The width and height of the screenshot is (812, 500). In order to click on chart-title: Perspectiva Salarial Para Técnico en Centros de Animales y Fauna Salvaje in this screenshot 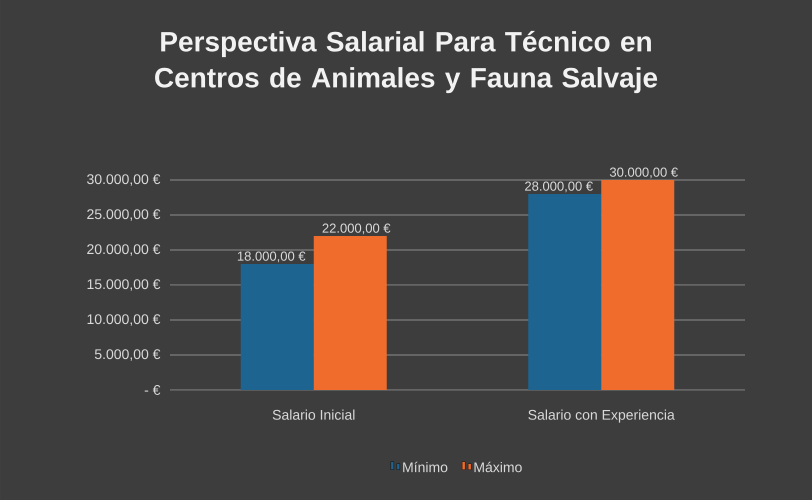, I will do `click(406, 62)`.